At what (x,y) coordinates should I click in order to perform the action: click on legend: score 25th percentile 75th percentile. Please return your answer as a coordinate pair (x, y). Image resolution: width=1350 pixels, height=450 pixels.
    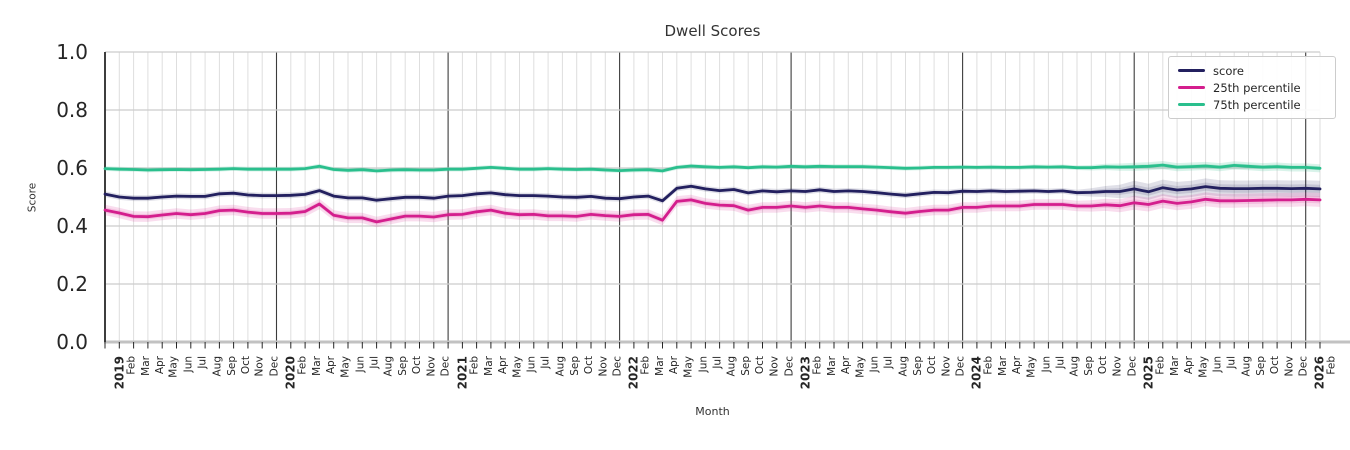
    Looking at the image, I should click on (1252, 87).